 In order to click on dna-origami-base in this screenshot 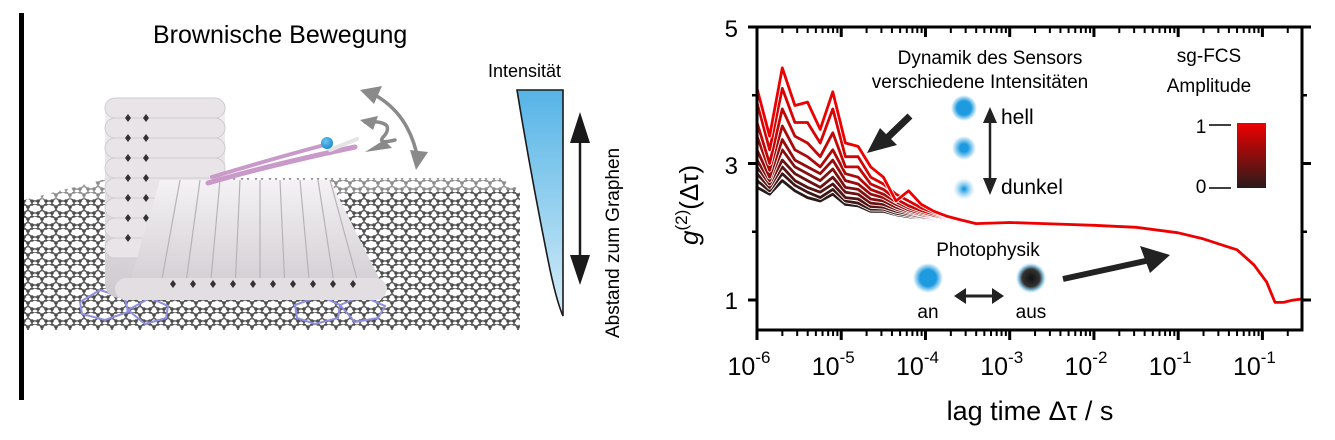, I will do `click(251, 239)`.